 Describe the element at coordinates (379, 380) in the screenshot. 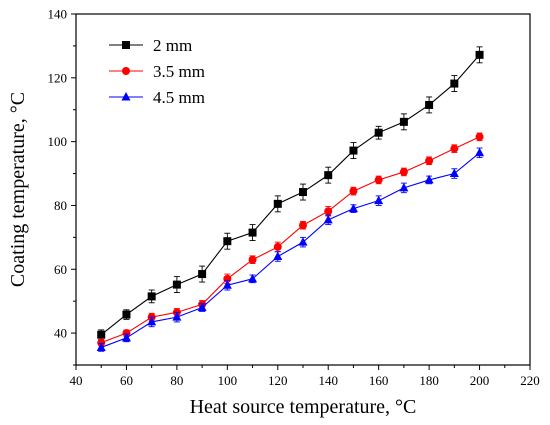

I see `x-tick-label: 160` at that location.